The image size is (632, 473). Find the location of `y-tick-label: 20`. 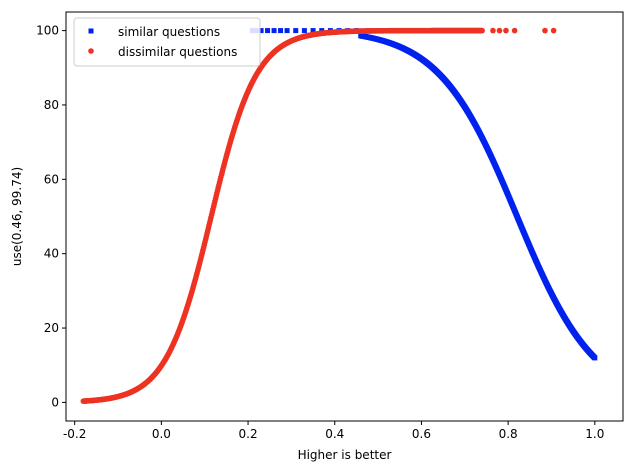

y-tick-label: 20 is located at coordinates (51, 328).